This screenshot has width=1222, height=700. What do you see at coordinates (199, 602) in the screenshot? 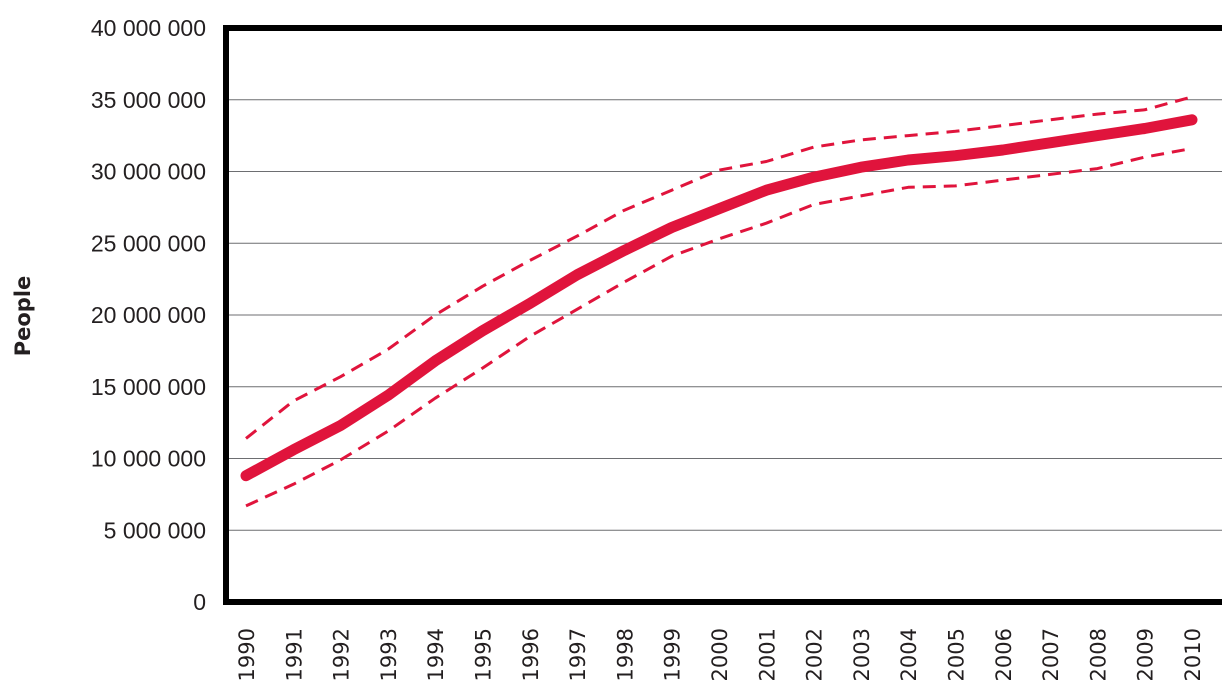
I see `y-tick-label: 0` at bounding box center [199, 602].